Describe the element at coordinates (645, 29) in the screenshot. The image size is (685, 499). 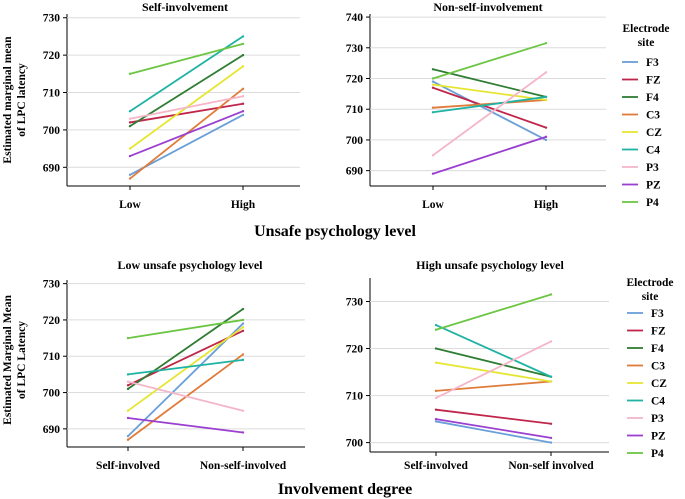
I see `legend-title-line1: Electrode` at that location.